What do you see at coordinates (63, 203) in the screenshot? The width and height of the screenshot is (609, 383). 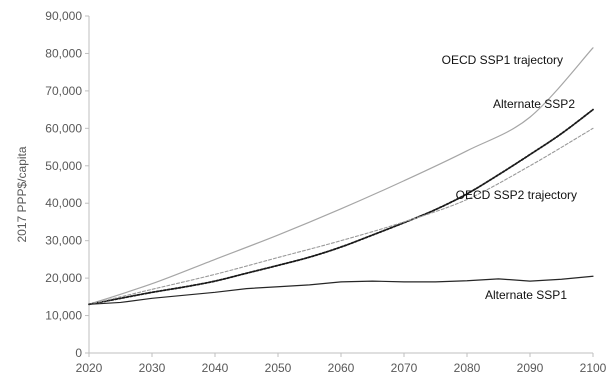 I see `y-tick-label: 40,000` at bounding box center [63, 203].